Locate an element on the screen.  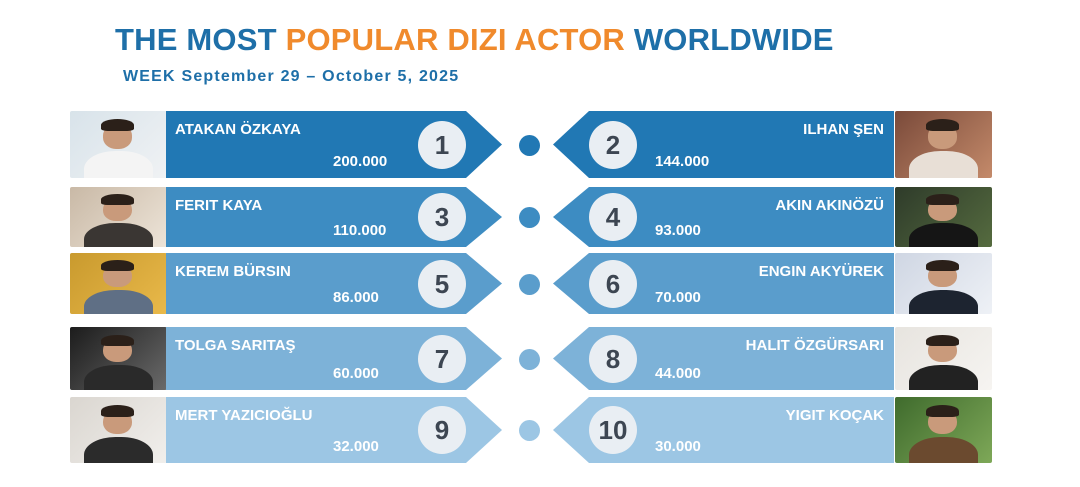
rank-badge: 5 is located at coordinates (442, 283).